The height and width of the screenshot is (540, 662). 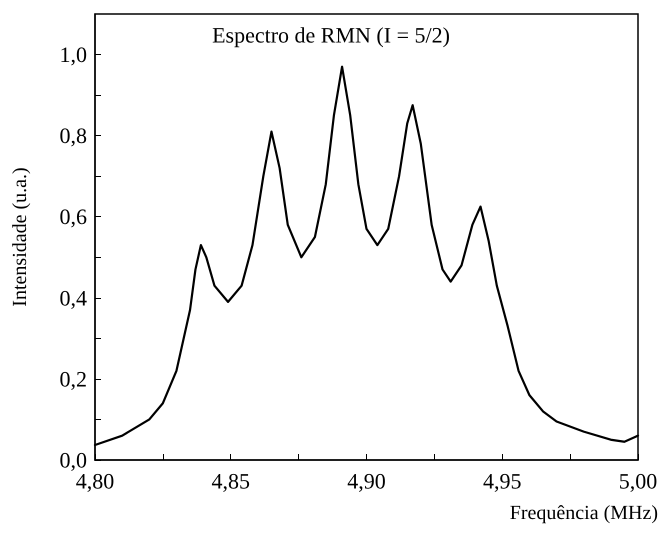 I want to click on x-tick-label: 4,95, so click(x=502, y=481).